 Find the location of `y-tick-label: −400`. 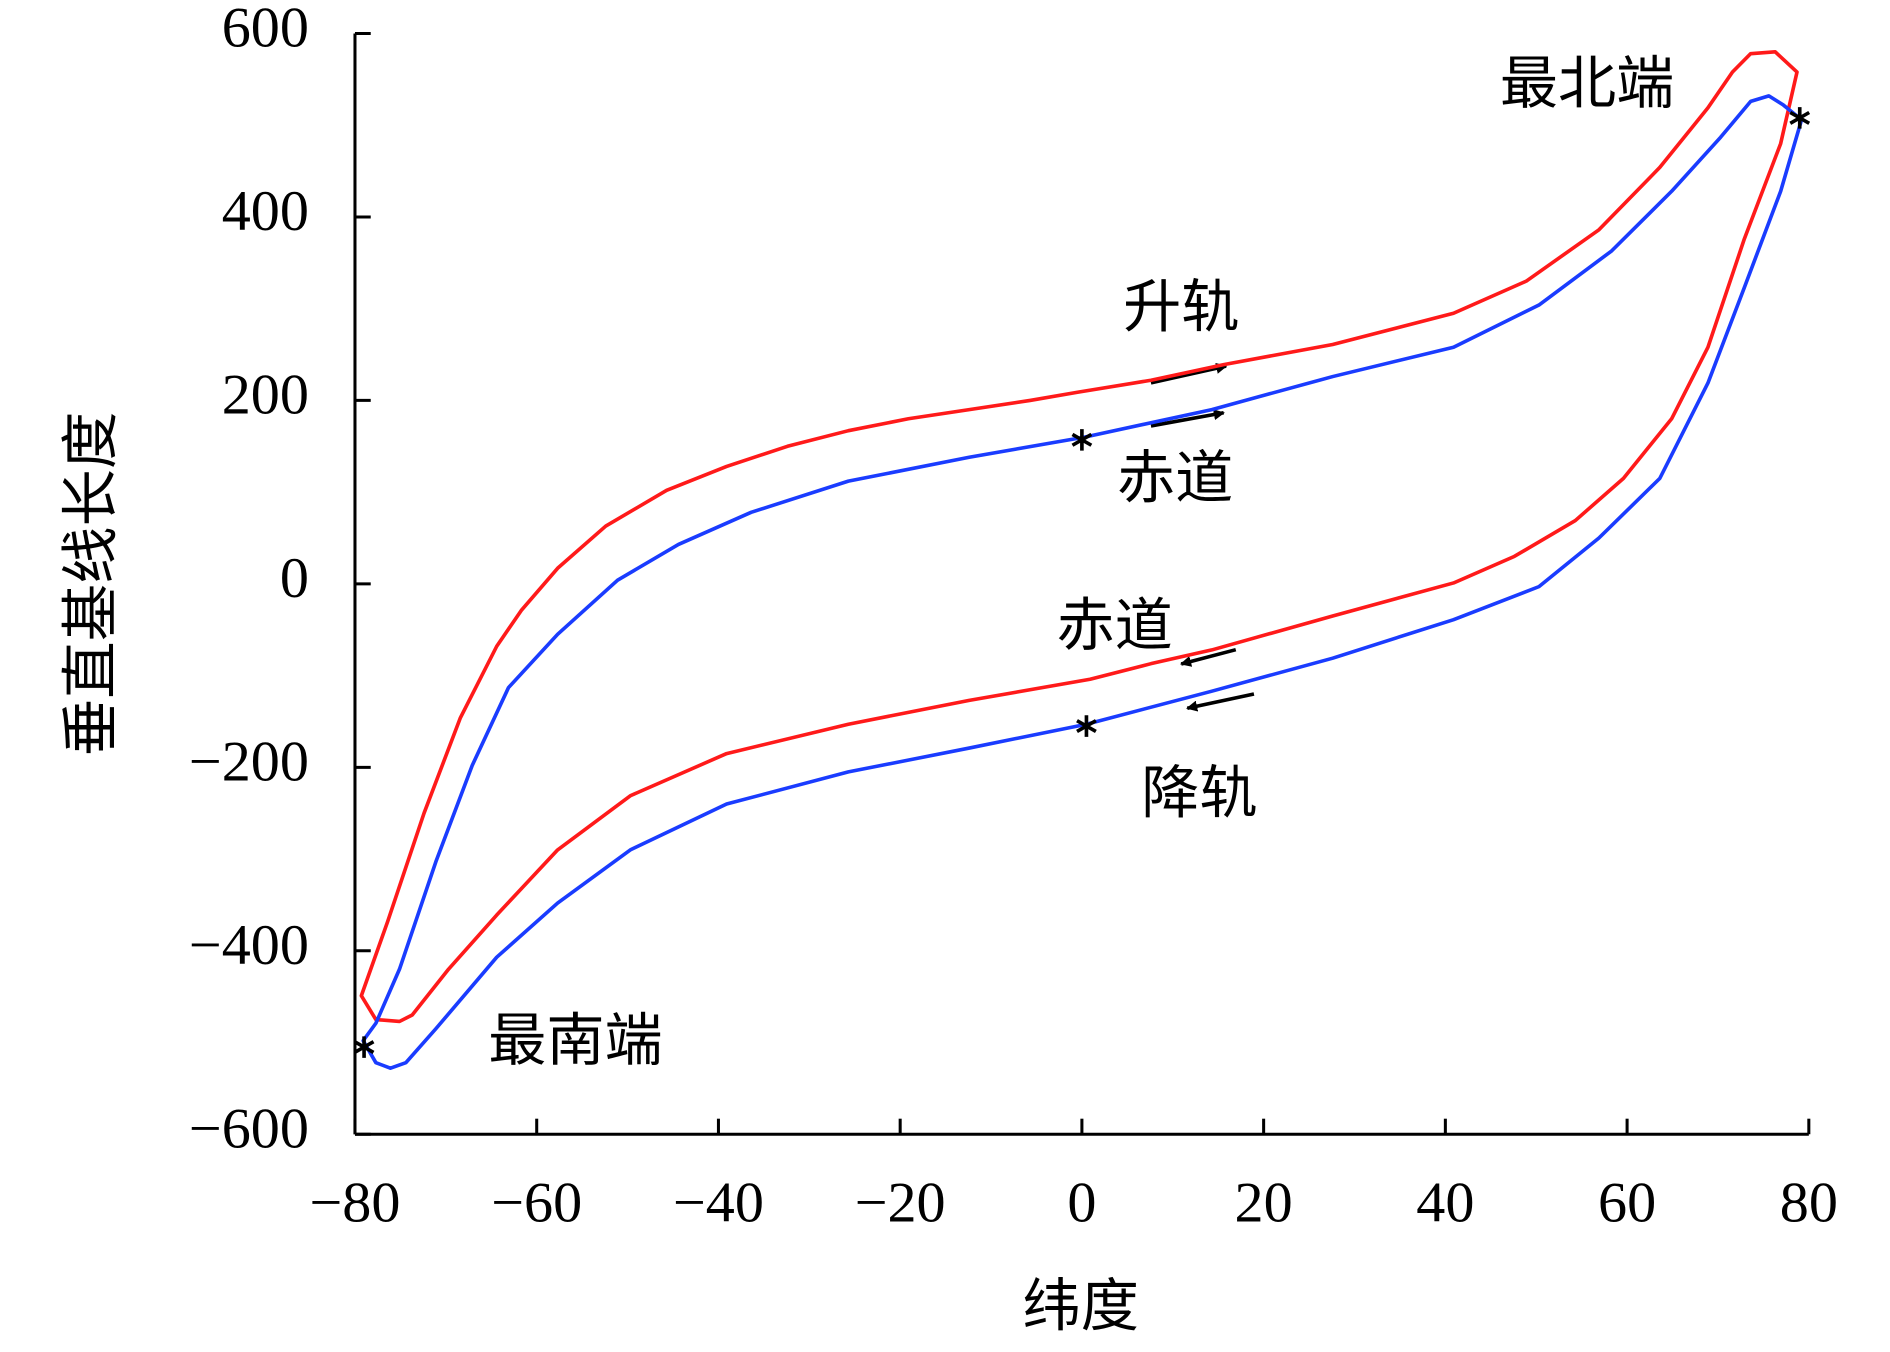

y-tick-label: −400 is located at coordinates (249, 945).